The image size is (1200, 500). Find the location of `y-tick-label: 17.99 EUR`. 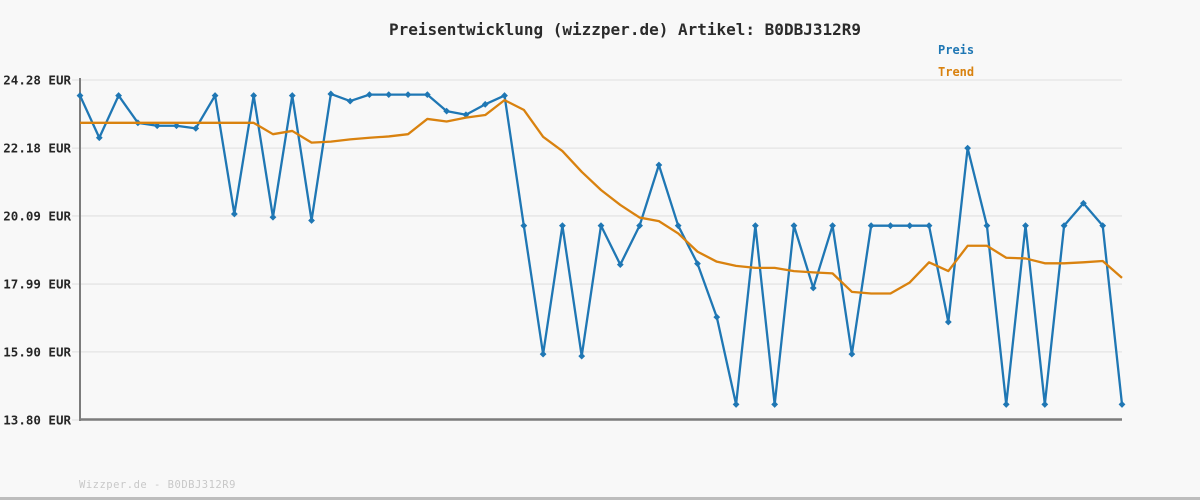

y-tick-label: 17.99 EUR is located at coordinates (37, 284).